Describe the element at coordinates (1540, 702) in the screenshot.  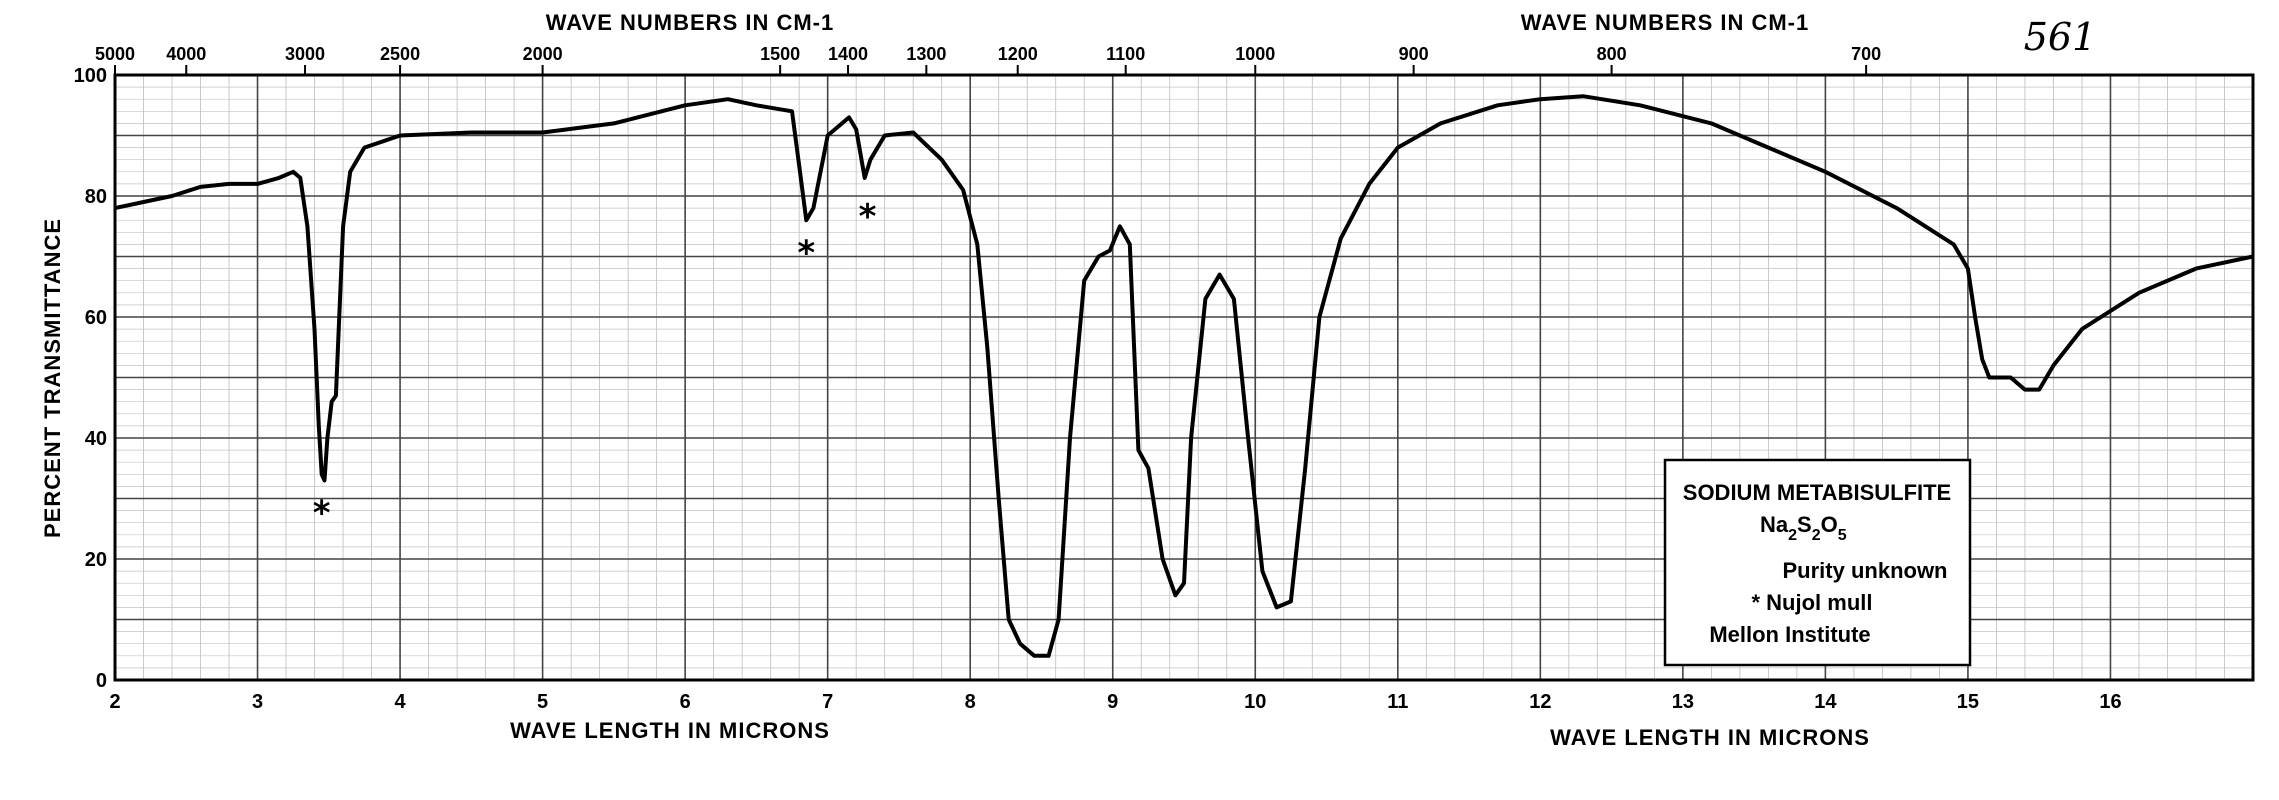
I see `x-tick-label: 12` at that location.